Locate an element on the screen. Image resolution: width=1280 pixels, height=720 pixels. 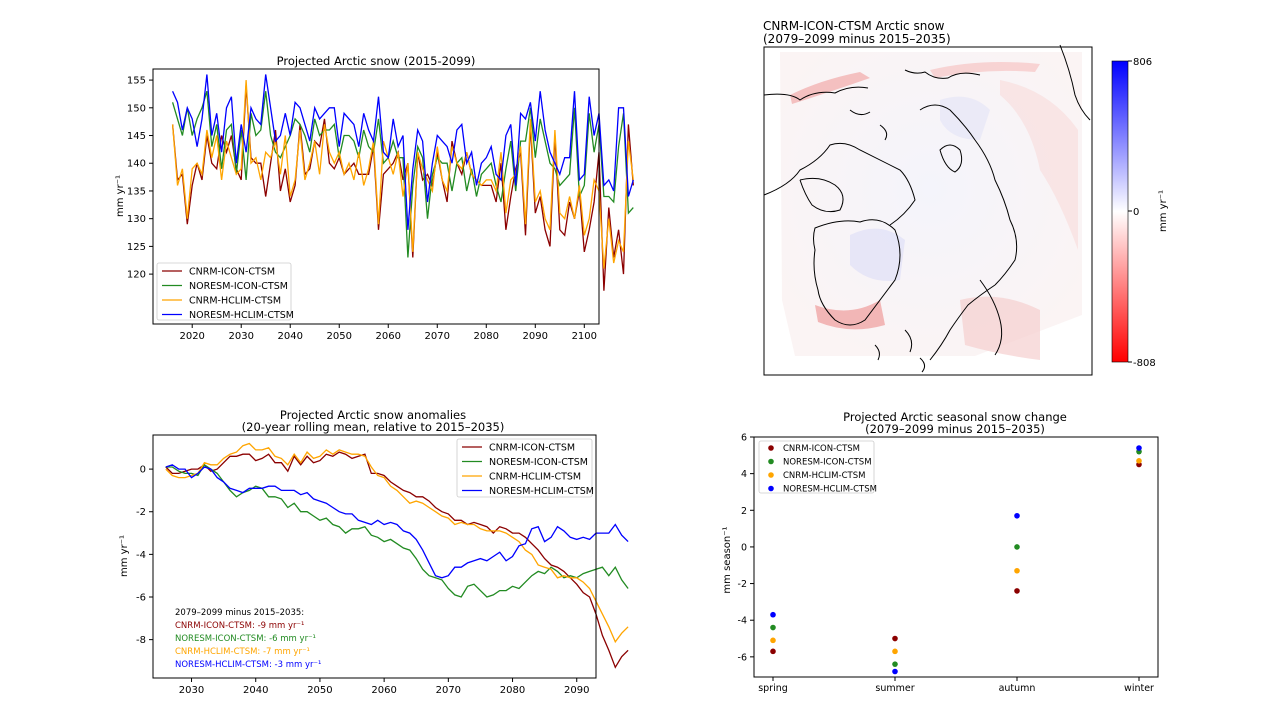
map-title: CNRM-ICON-CTSM Arctic snow is located at coordinates (854, 26).